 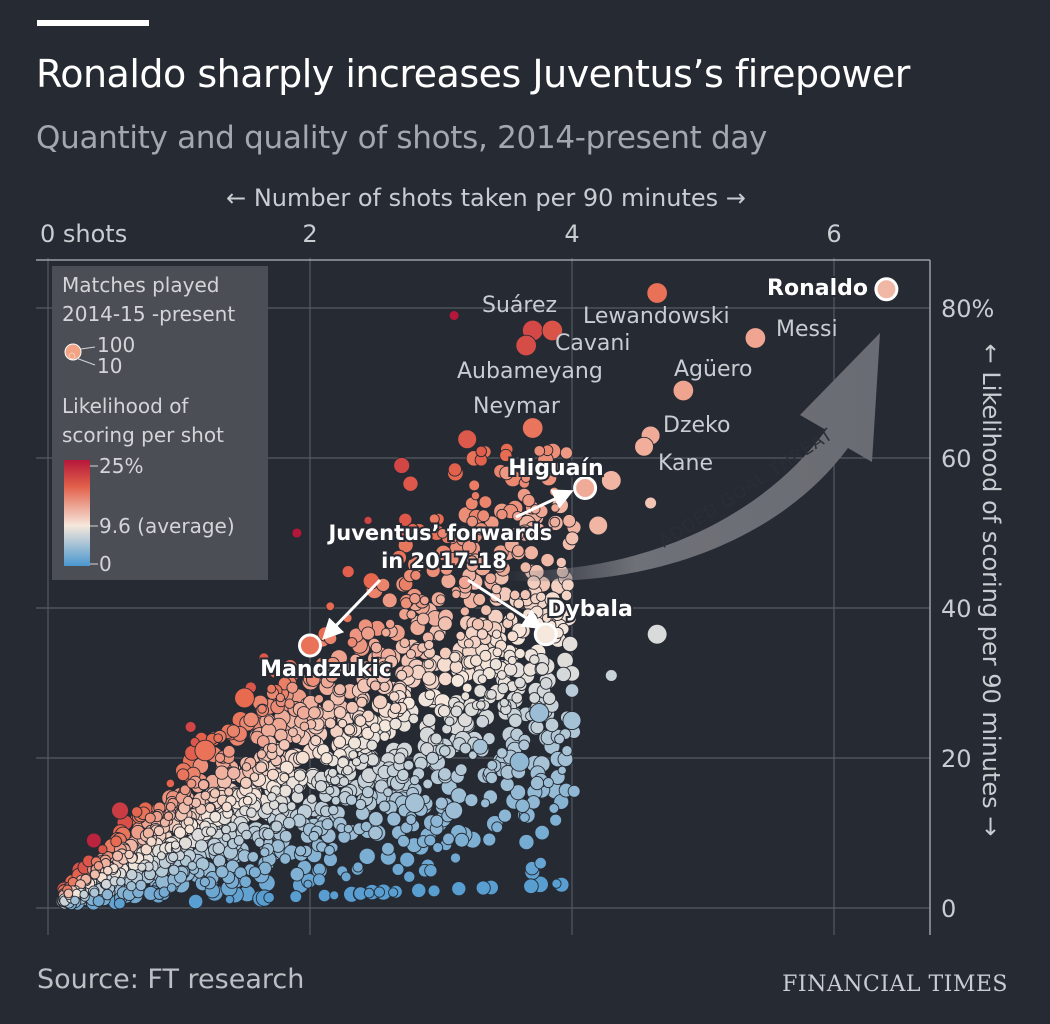 I want to click on label-dzeko: Dzeko, so click(x=696, y=425).